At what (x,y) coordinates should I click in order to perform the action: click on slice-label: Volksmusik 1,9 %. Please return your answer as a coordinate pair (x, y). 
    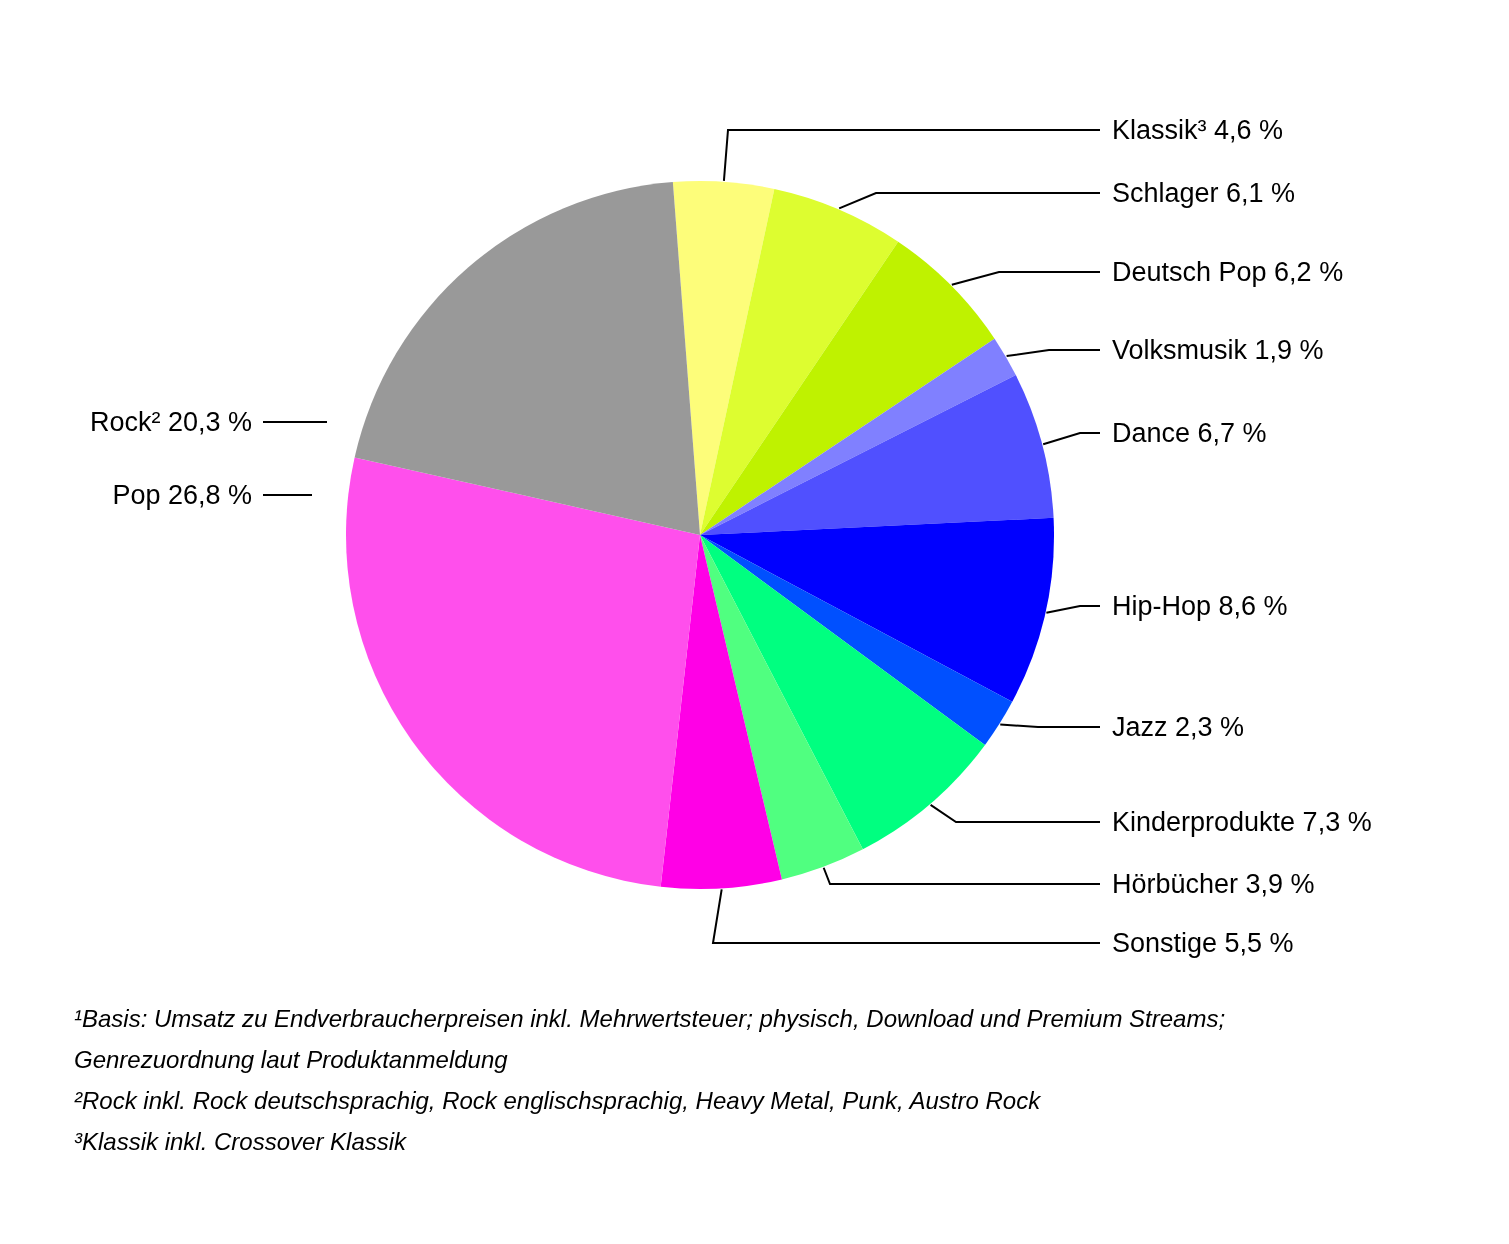
    Looking at the image, I should click on (1218, 350).